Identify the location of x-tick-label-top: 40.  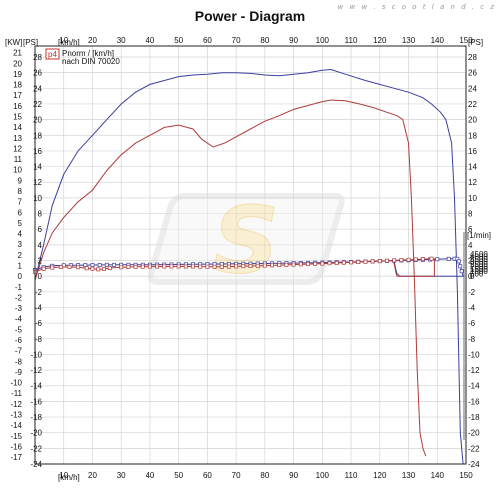
(149, 40).